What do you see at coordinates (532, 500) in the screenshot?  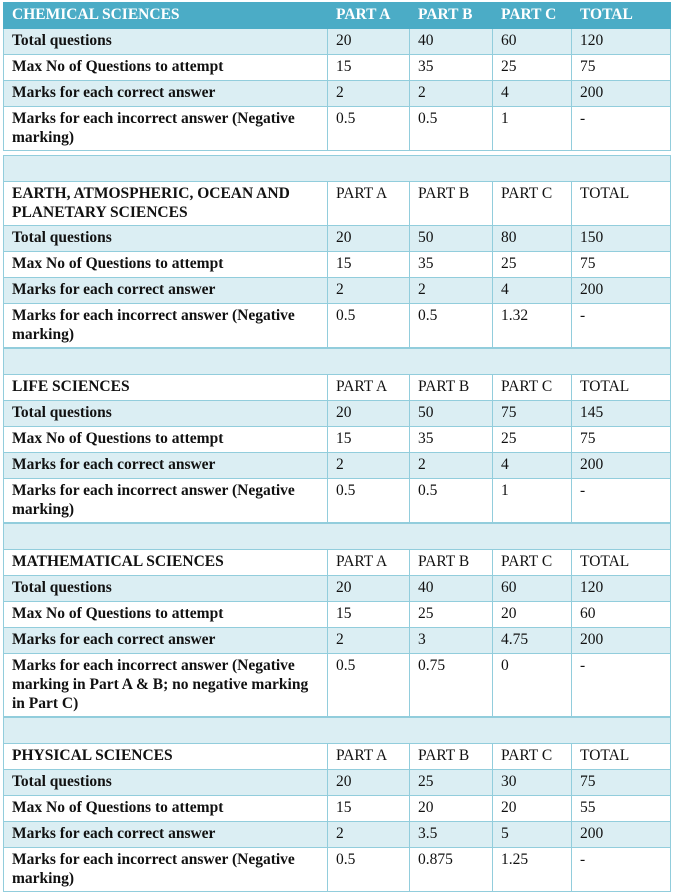 I see `value-cell: 1` at bounding box center [532, 500].